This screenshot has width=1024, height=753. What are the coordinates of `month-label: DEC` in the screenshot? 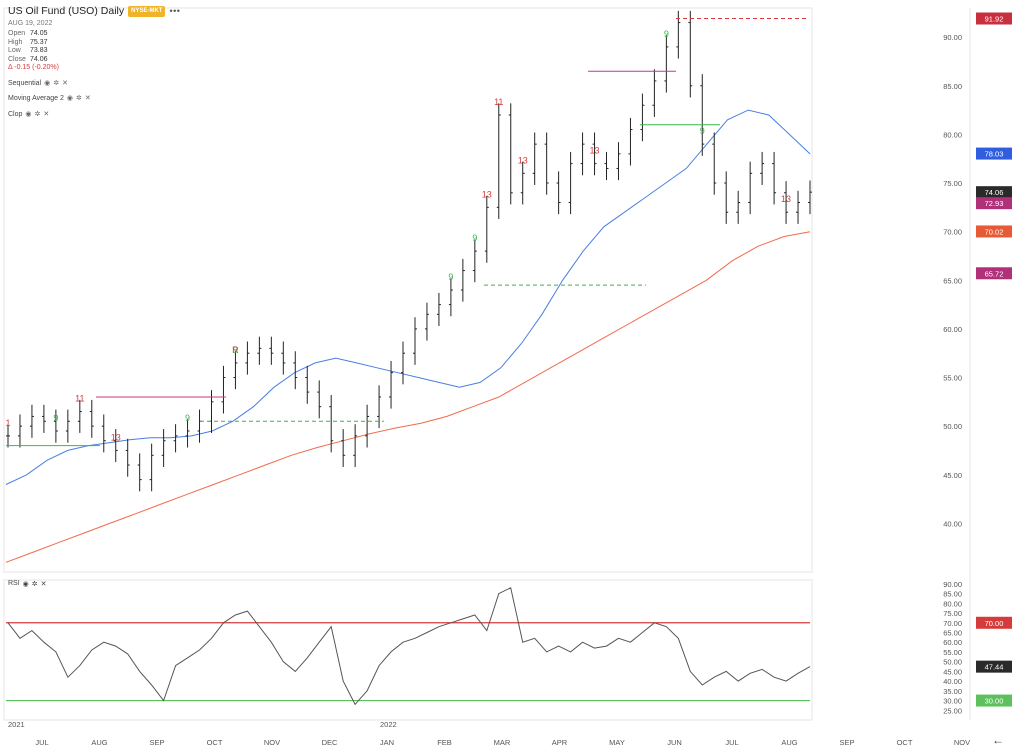 It's located at (330, 742).